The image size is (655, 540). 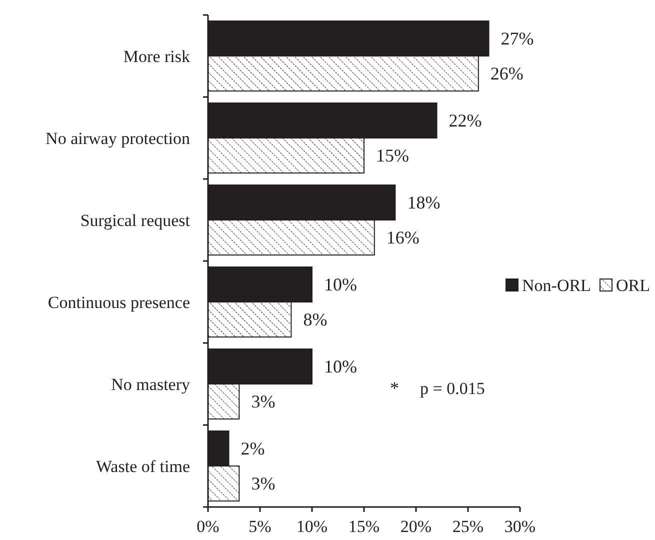 I want to click on data-label: 8%, so click(x=315, y=320).